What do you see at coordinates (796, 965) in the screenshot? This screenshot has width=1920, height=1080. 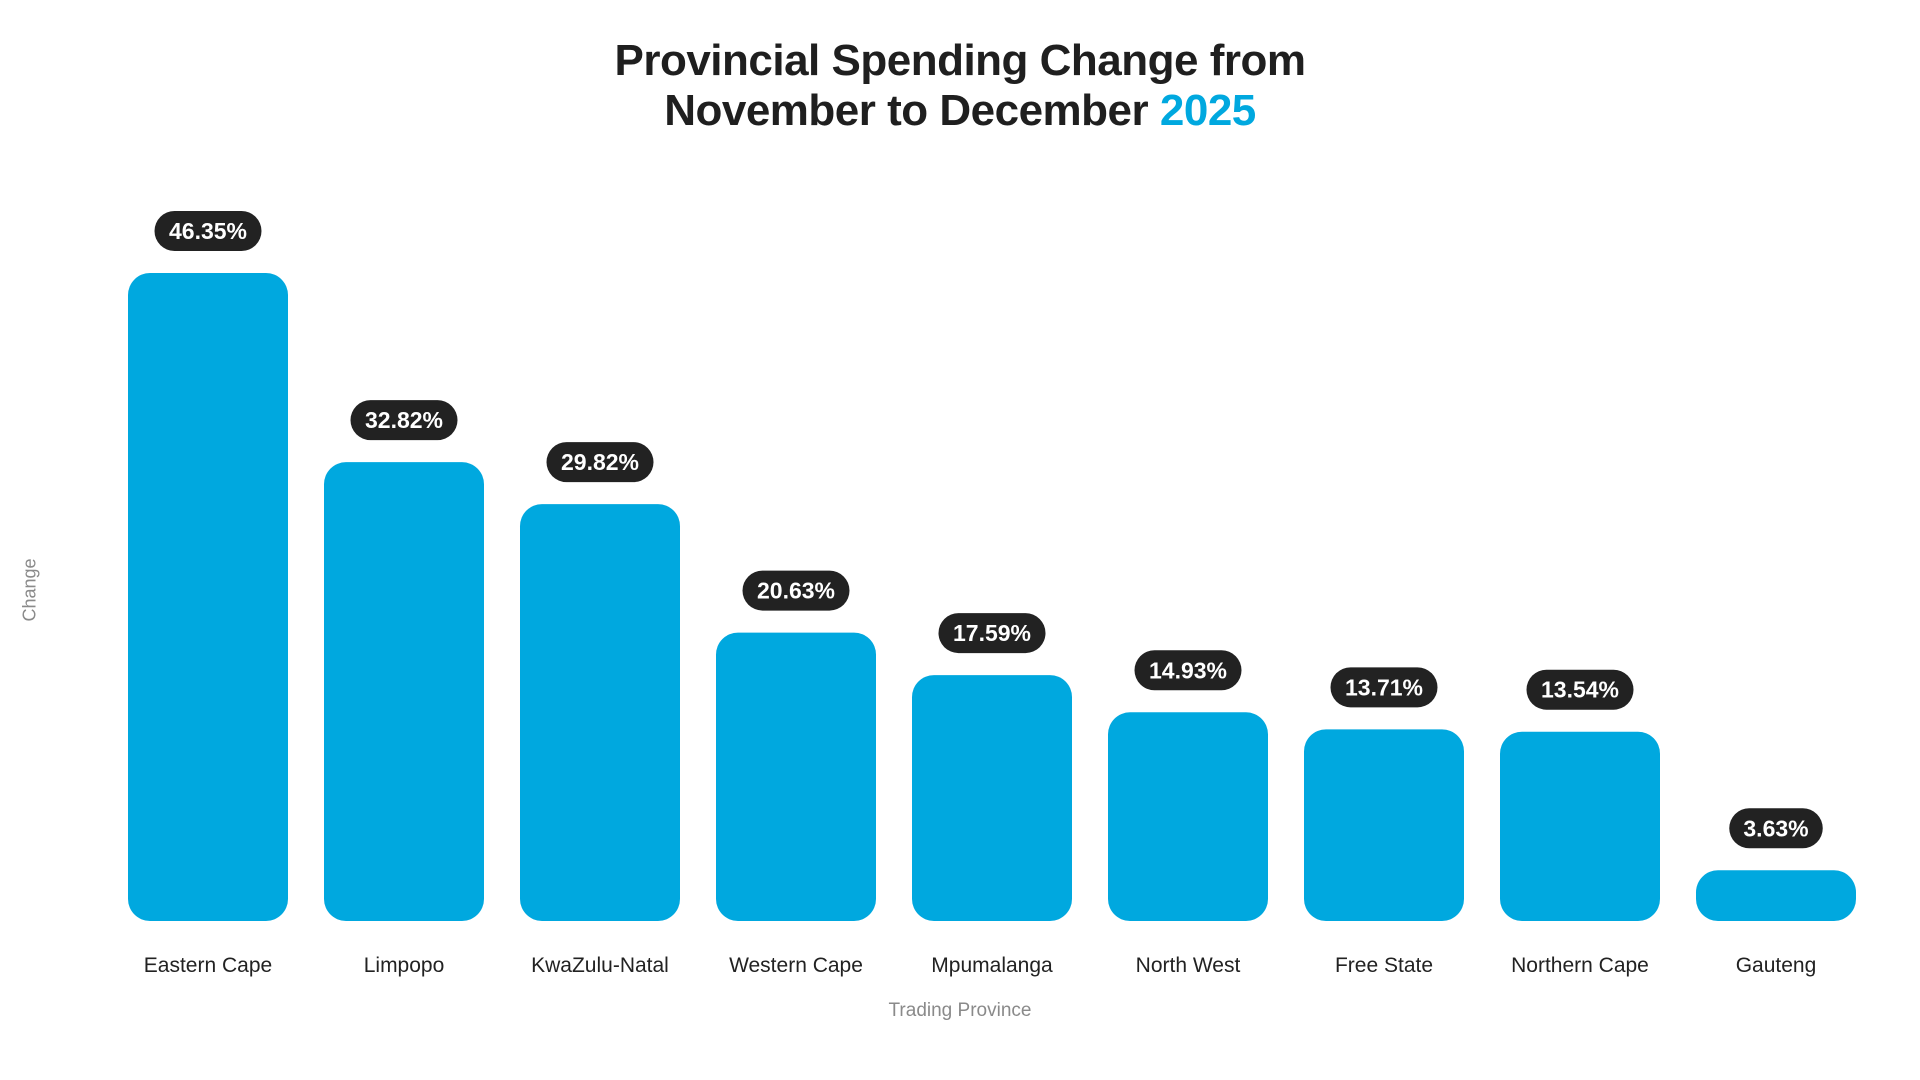 I see `category-label-3: Western Cape` at bounding box center [796, 965].